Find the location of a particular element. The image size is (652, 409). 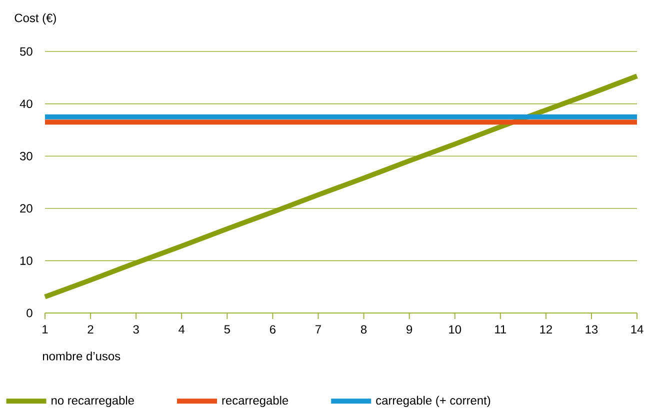

x-tick-label: 3 is located at coordinates (136, 329).